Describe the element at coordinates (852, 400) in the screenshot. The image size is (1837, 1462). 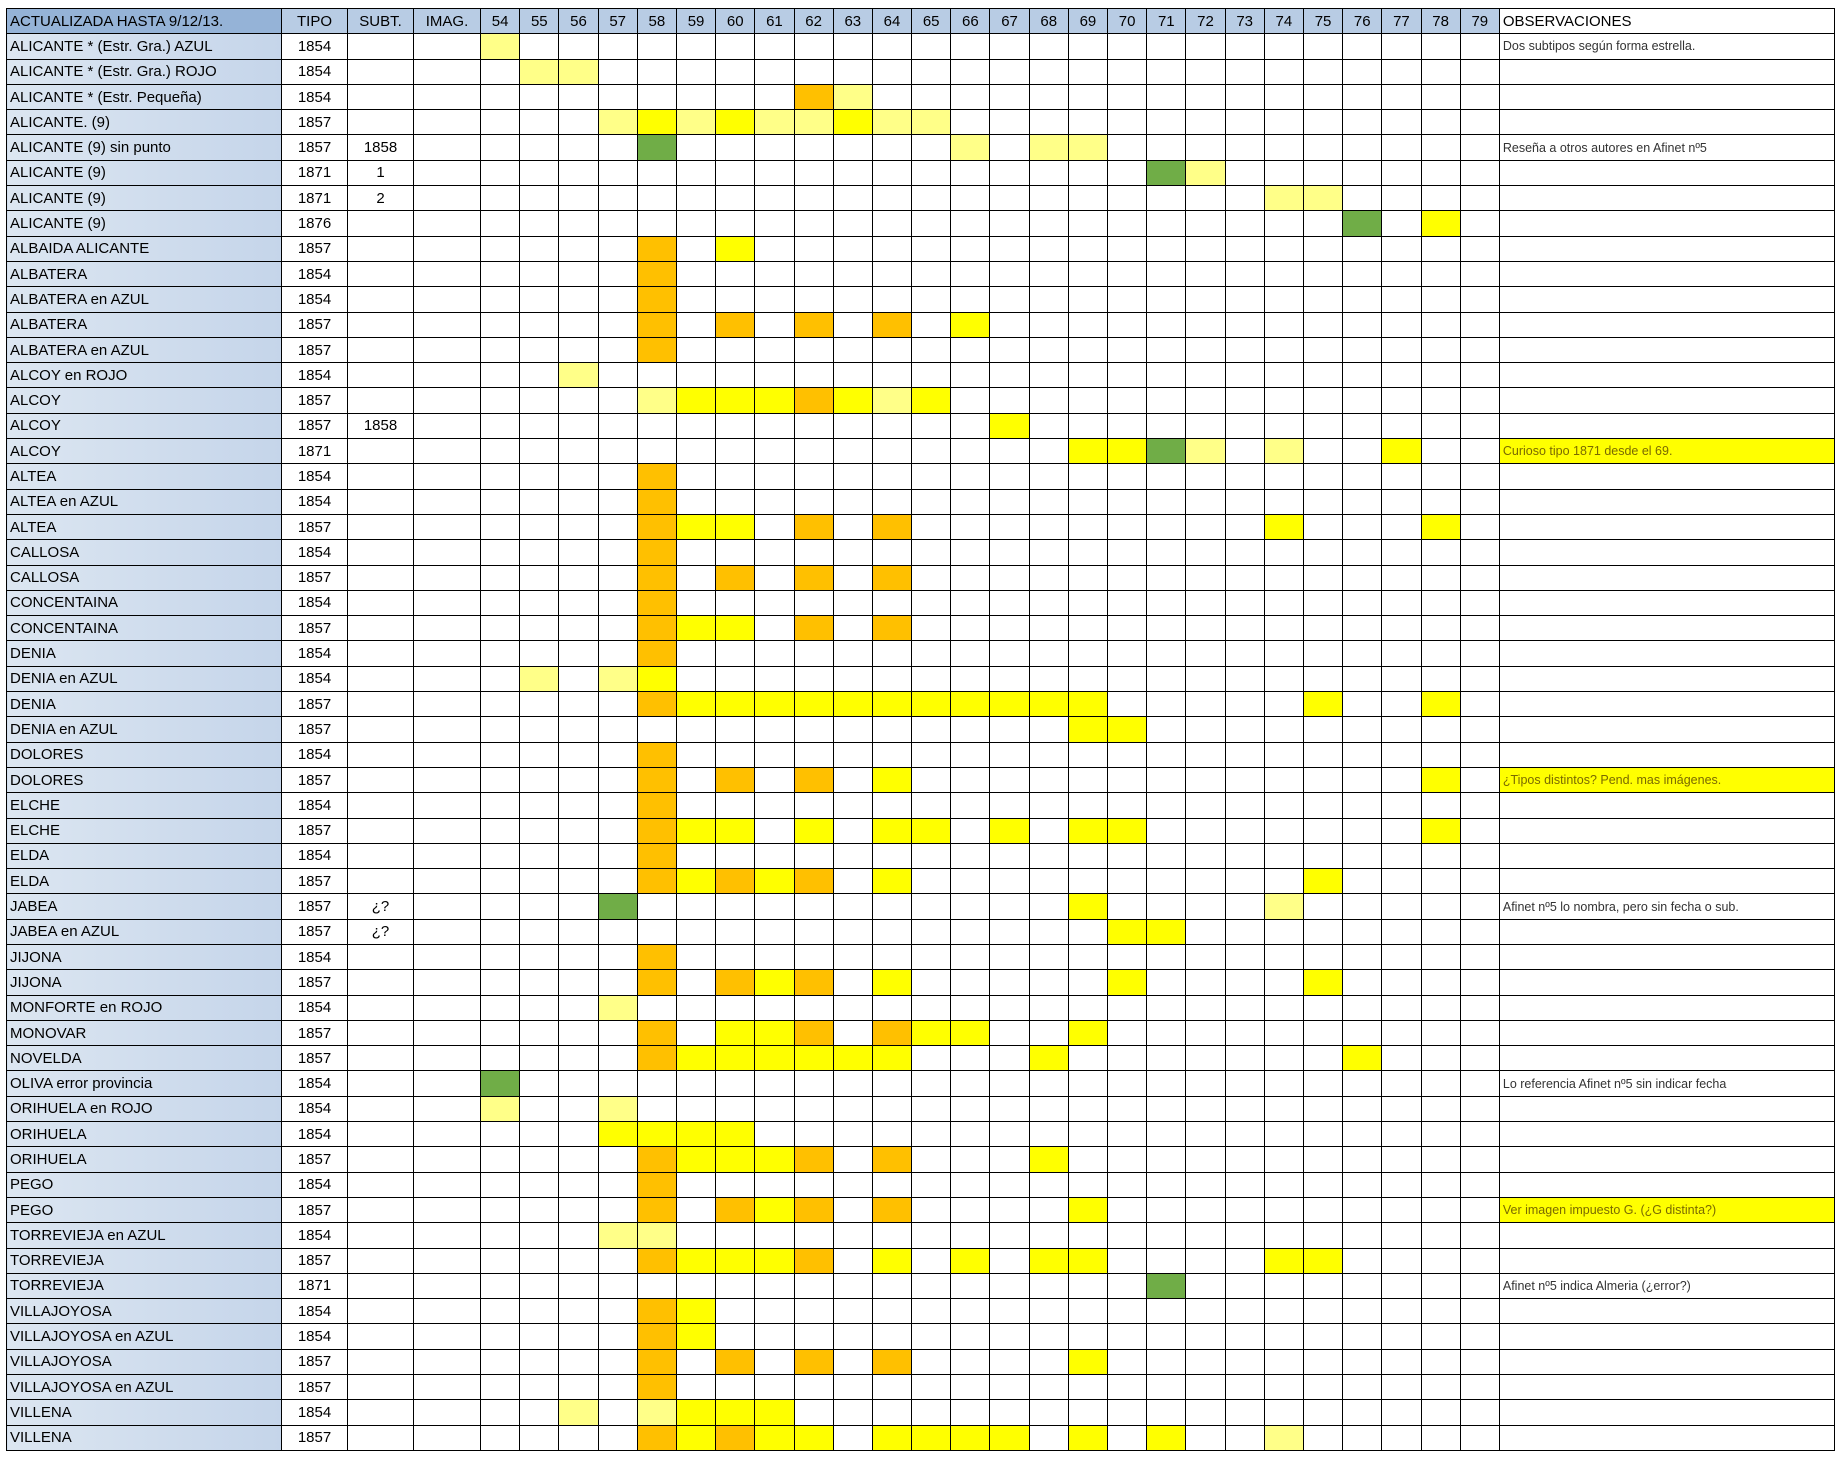
I see `year-cell-63-marked` at that location.